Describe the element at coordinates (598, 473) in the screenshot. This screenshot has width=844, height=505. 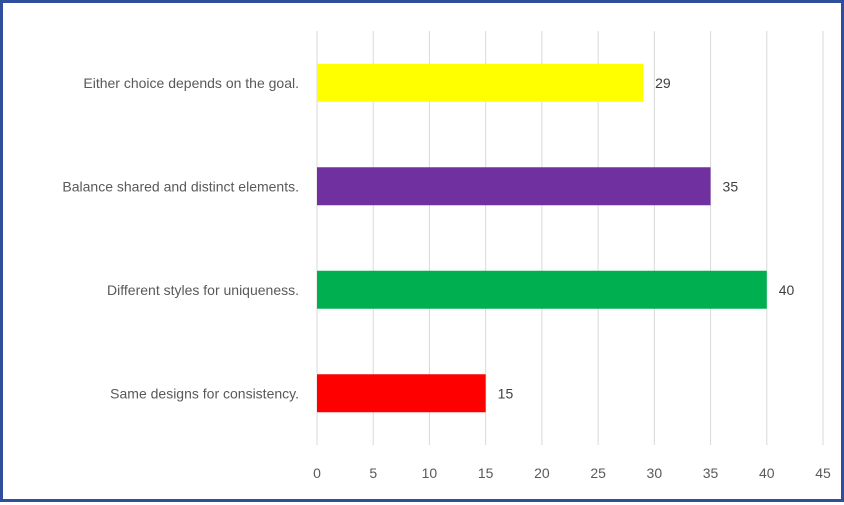
I see `x-tick-label: 25` at that location.